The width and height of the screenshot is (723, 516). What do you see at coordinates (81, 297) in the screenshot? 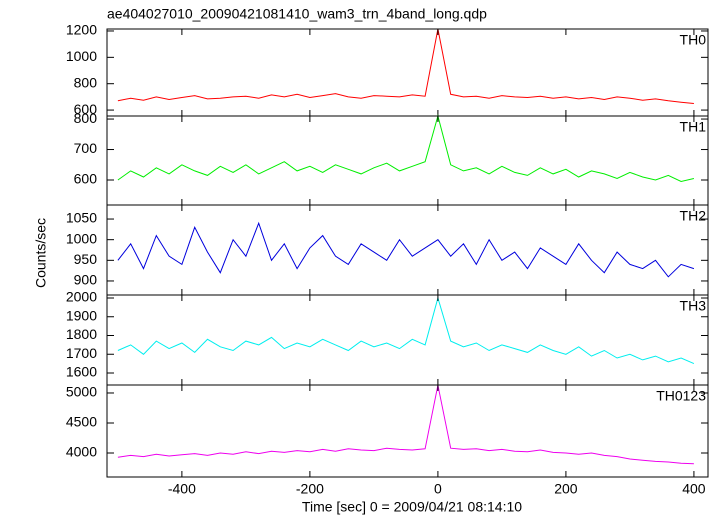
I see `y-tick-label: 2000` at bounding box center [81, 297].